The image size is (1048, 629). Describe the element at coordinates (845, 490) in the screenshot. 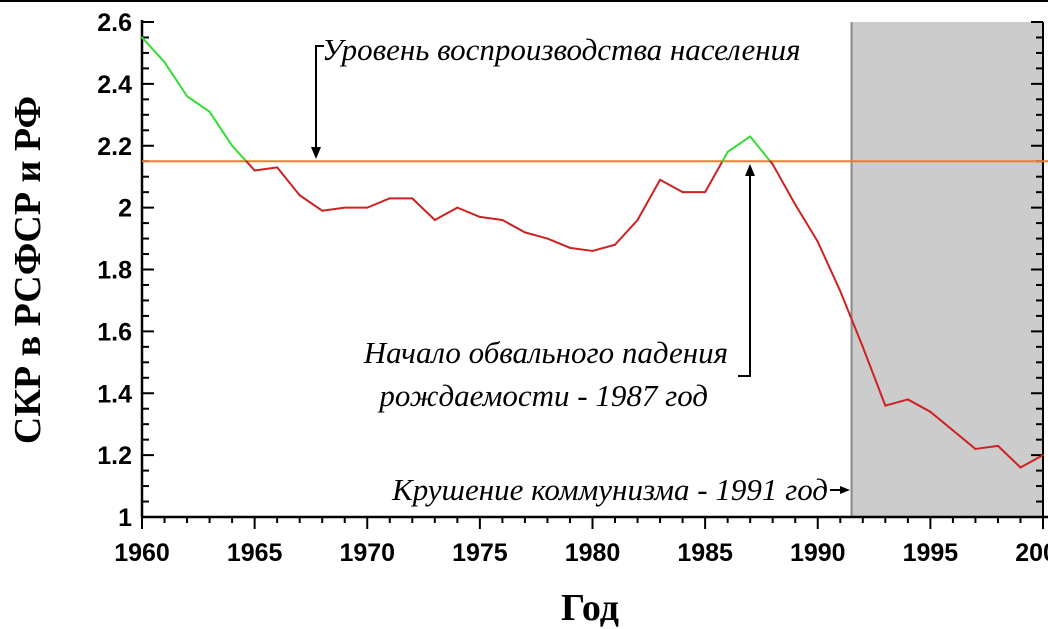

I see `annotation-communism-collapse-arrowhead` at that location.